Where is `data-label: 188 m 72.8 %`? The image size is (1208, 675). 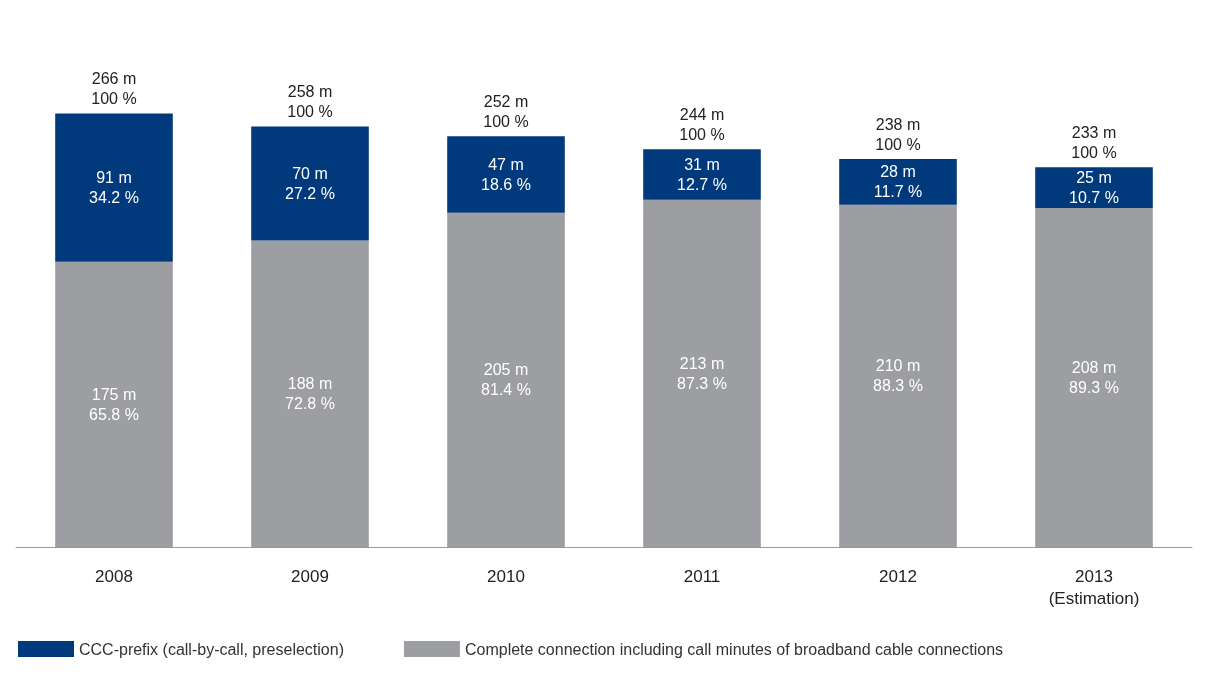
data-label: 188 m 72.8 % is located at coordinates (310, 394).